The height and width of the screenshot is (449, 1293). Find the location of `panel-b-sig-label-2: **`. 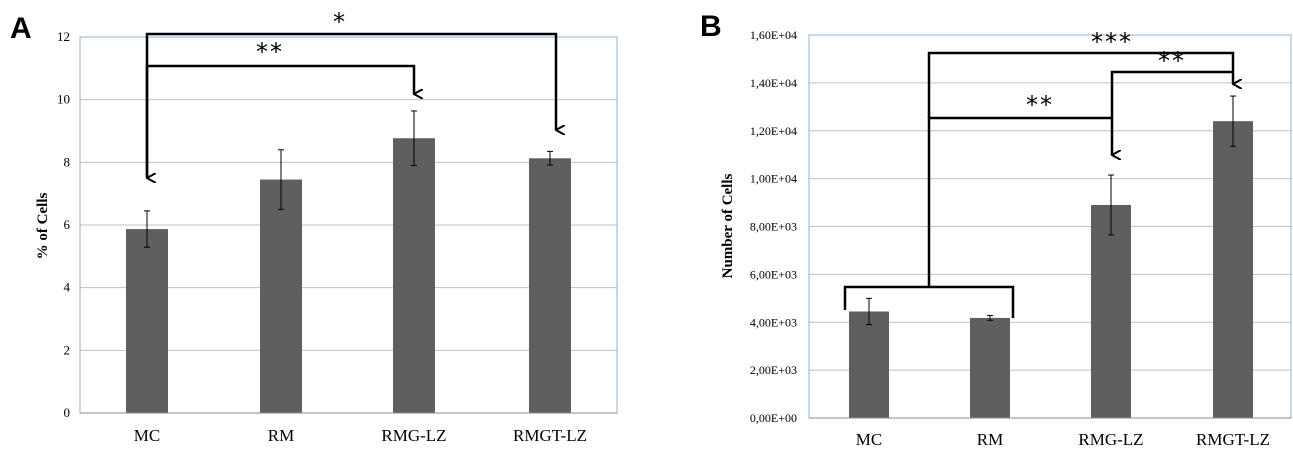

panel-b-sig-label-2: ** is located at coordinates (1172, 61).